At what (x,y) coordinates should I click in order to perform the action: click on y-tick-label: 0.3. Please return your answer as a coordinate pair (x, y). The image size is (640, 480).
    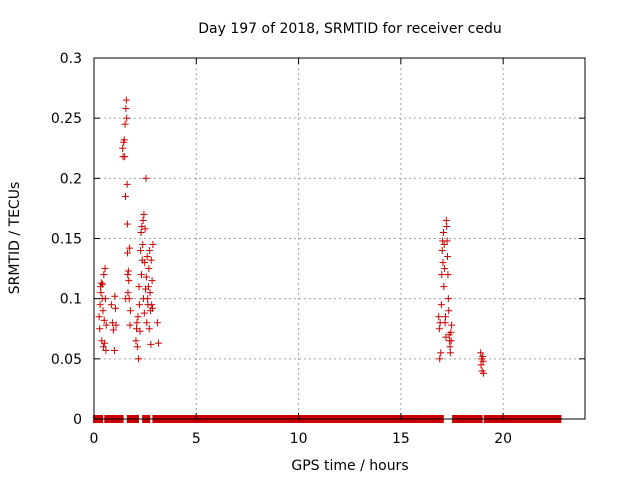
    Looking at the image, I should click on (71, 59).